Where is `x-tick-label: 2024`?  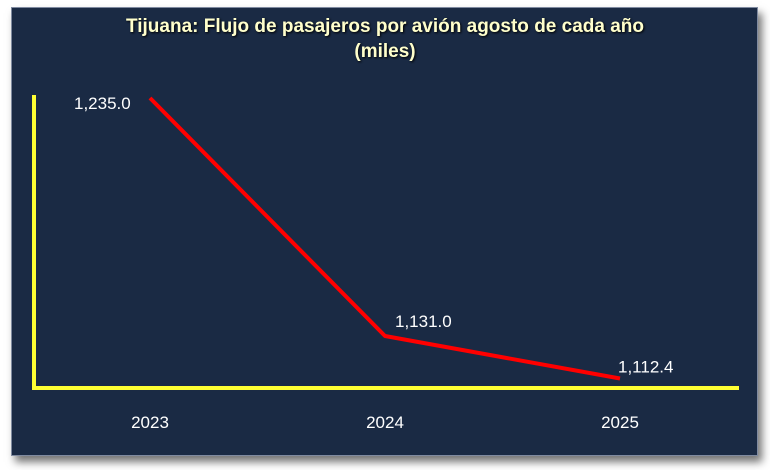 x-tick-label: 2024 is located at coordinates (385, 422).